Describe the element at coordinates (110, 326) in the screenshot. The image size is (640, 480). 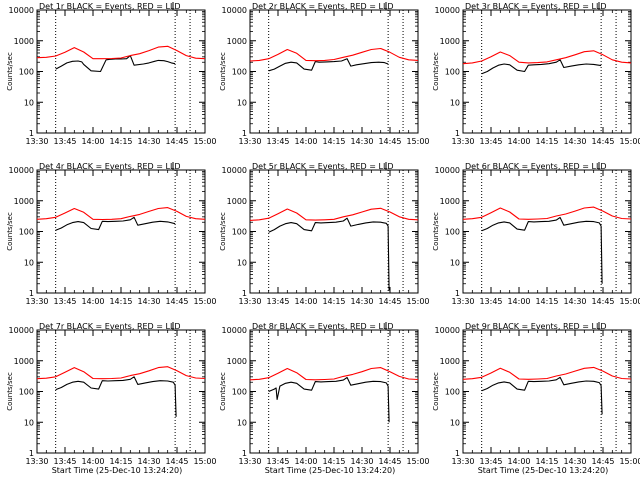
I see `panel-title: Det 7r BLACK = Events, RED = LLD` at that location.